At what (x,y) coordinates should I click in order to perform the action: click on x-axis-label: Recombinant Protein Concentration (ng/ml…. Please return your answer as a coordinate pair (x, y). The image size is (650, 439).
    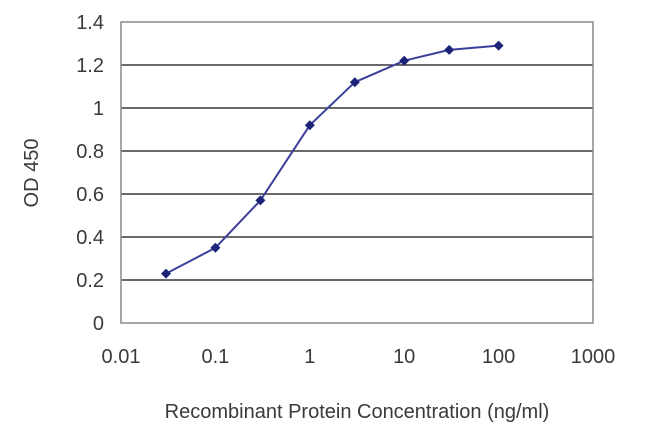
    Looking at the image, I should click on (357, 412).